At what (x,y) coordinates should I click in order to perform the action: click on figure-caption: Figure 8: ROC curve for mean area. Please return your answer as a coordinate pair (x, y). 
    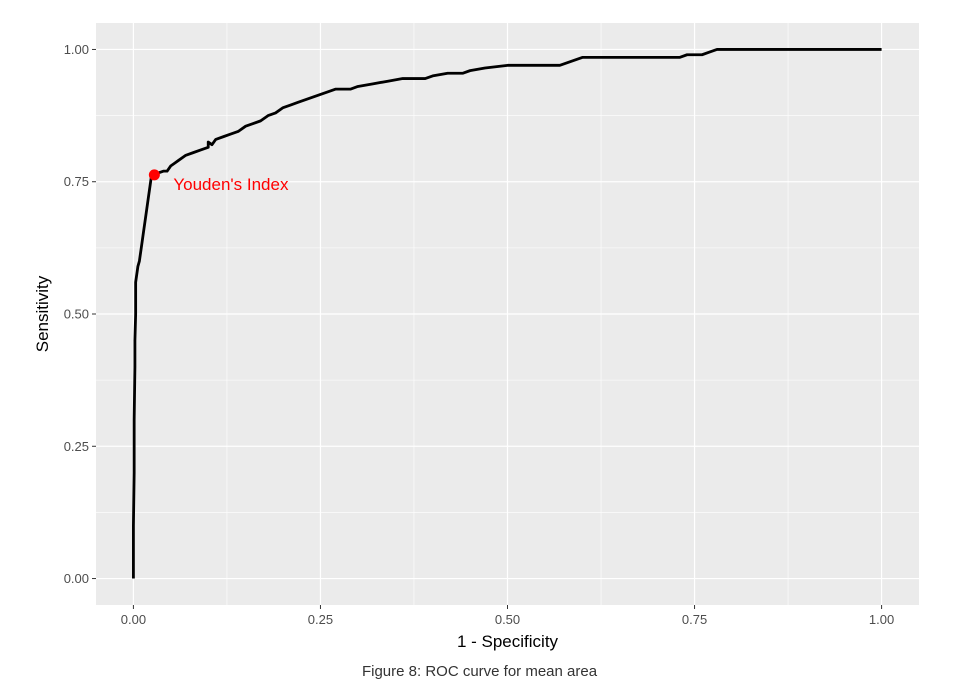
    Looking at the image, I should click on (479, 671).